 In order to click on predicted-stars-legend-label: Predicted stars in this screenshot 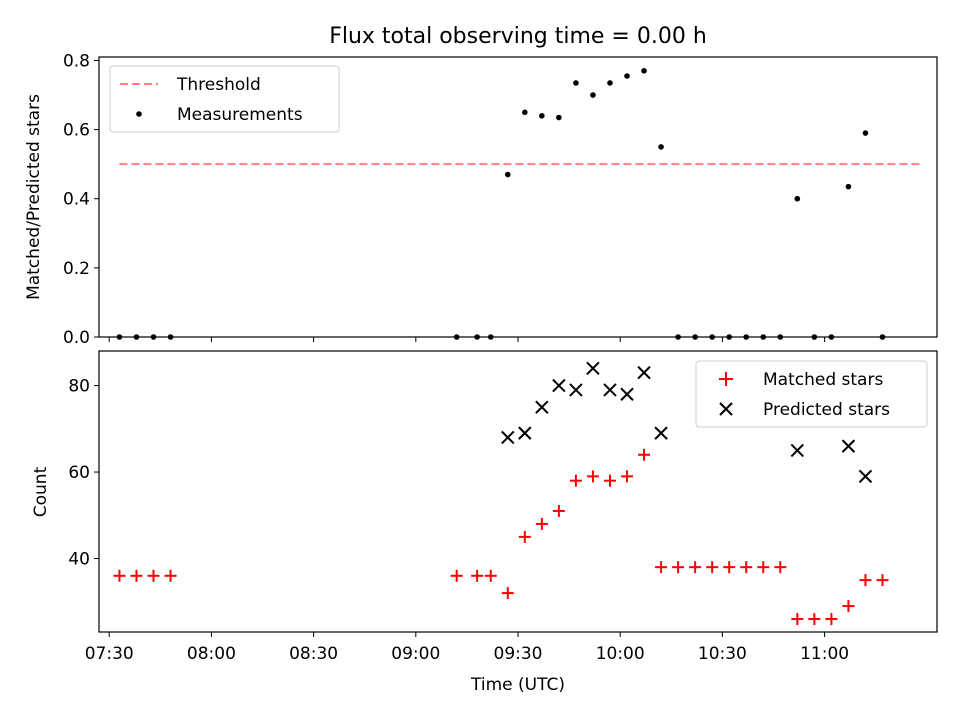, I will do `click(826, 410)`.